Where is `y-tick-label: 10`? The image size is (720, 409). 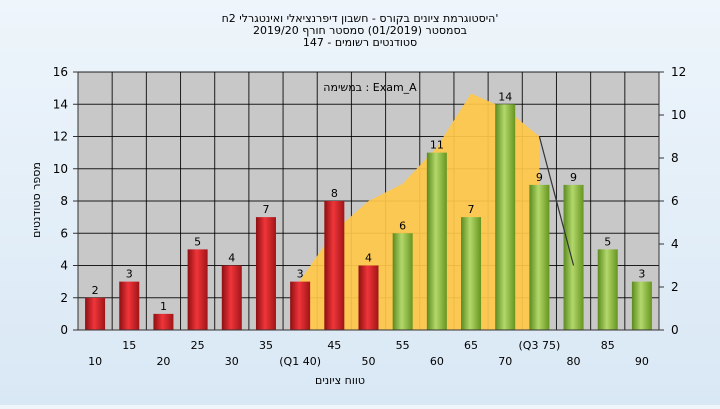 y-tick-label: 10 is located at coordinates (60, 169).